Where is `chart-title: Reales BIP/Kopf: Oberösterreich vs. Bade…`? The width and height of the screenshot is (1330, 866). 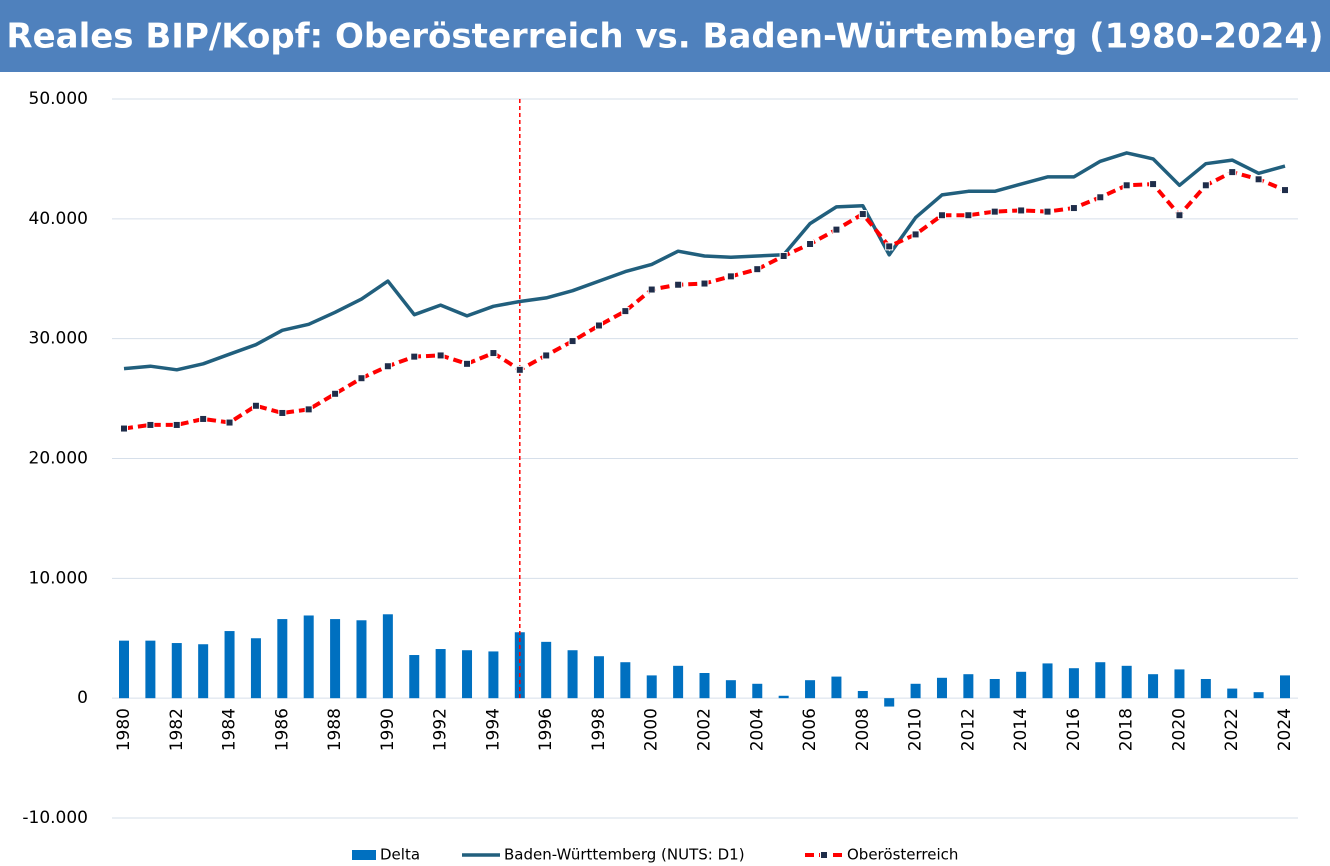 chart-title: Reales BIP/Kopf: Oberösterreich vs. Bade… is located at coordinates (664, 37).